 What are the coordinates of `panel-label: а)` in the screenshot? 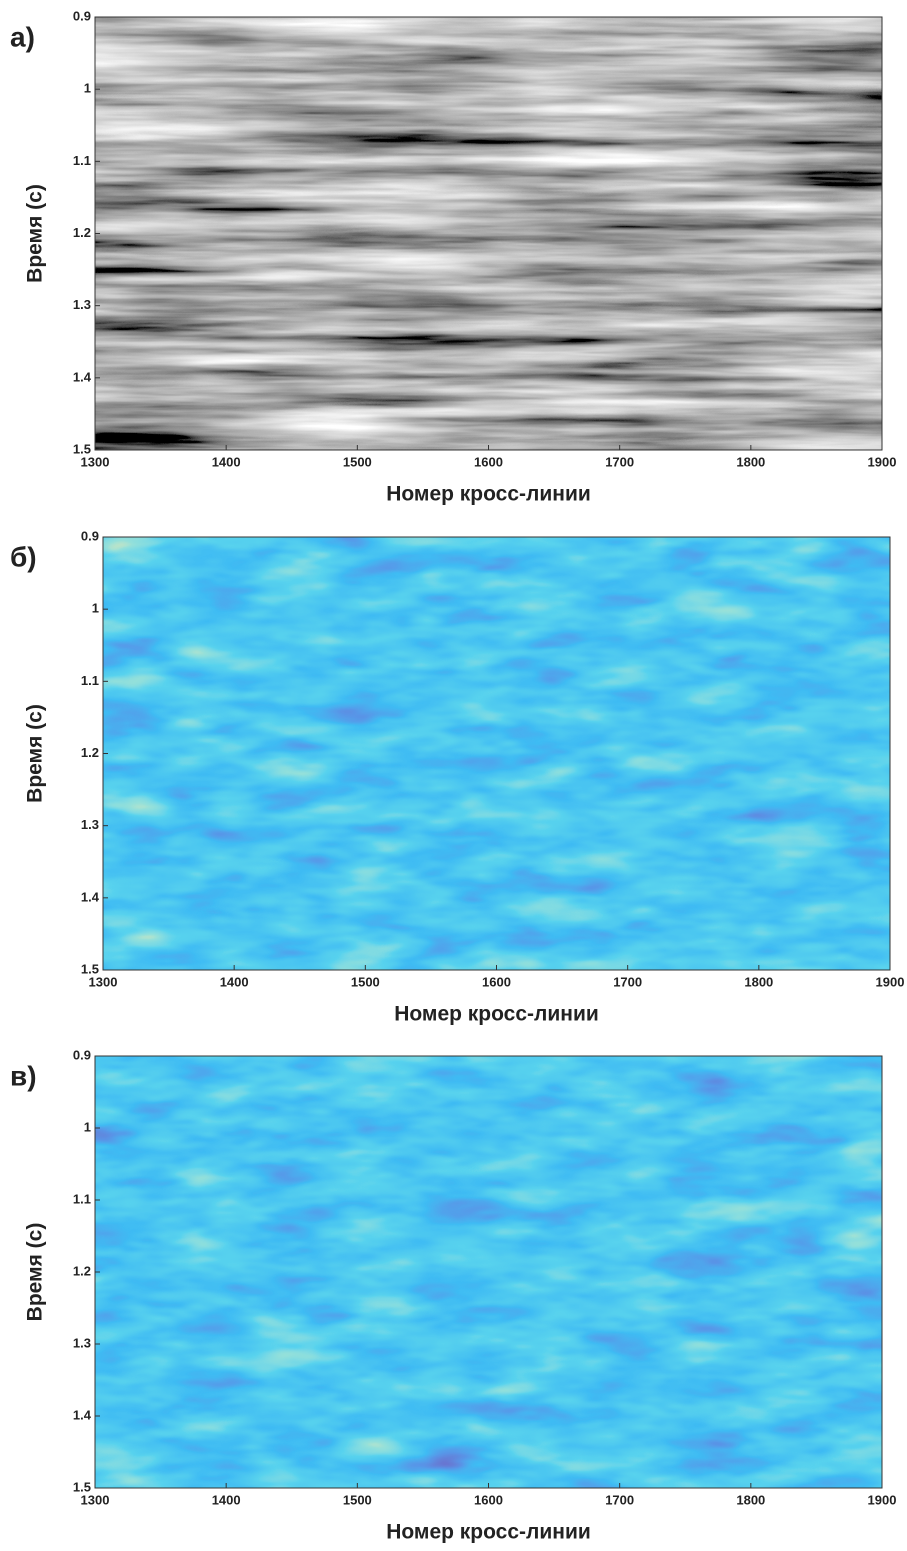 It's located at (22, 36).